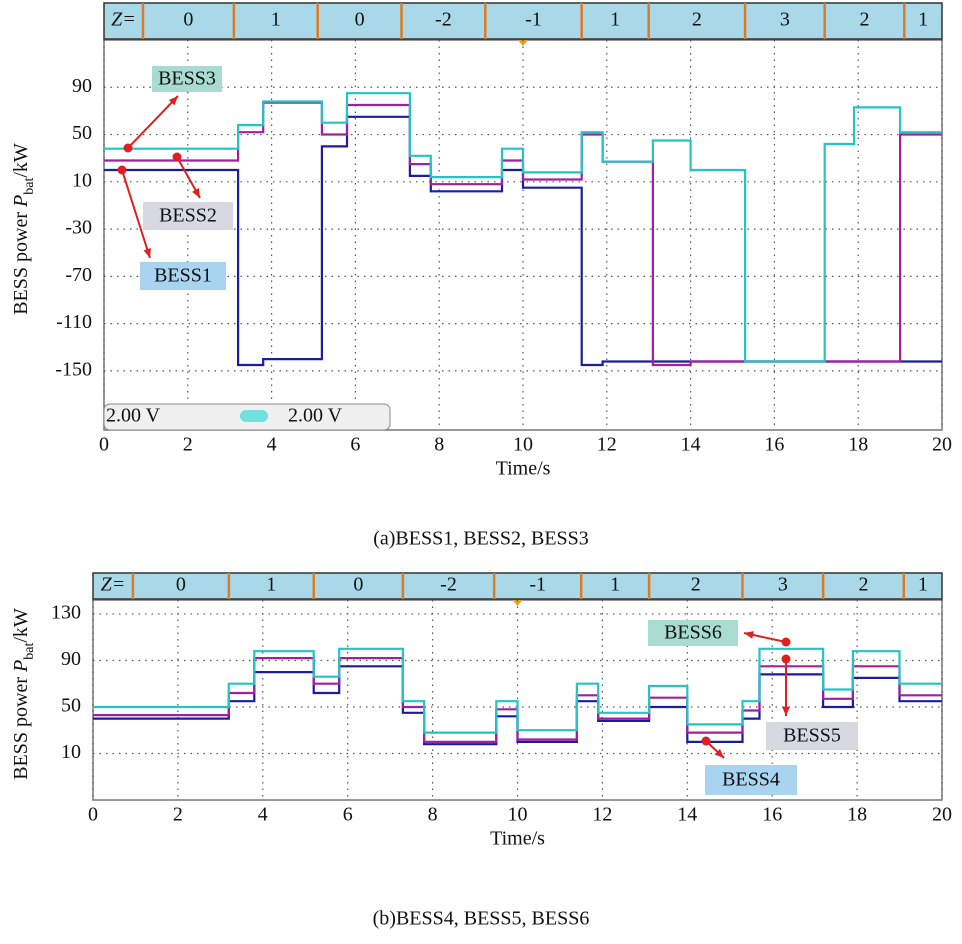  What do you see at coordinates (254, 416) in the screenshot?
I see `channel-badge` at bounding box center [254, 416].